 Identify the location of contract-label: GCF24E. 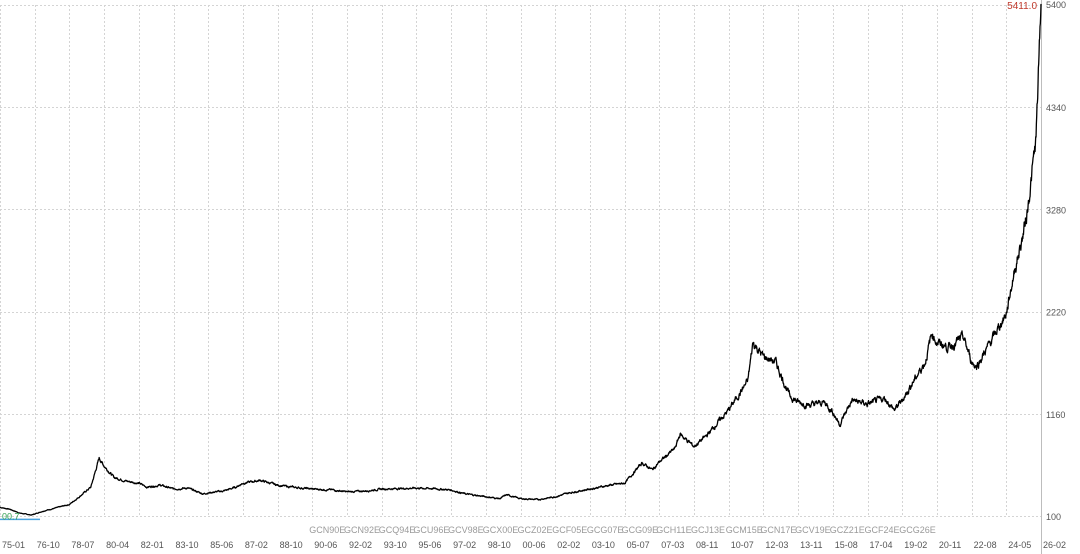
(882, 530).